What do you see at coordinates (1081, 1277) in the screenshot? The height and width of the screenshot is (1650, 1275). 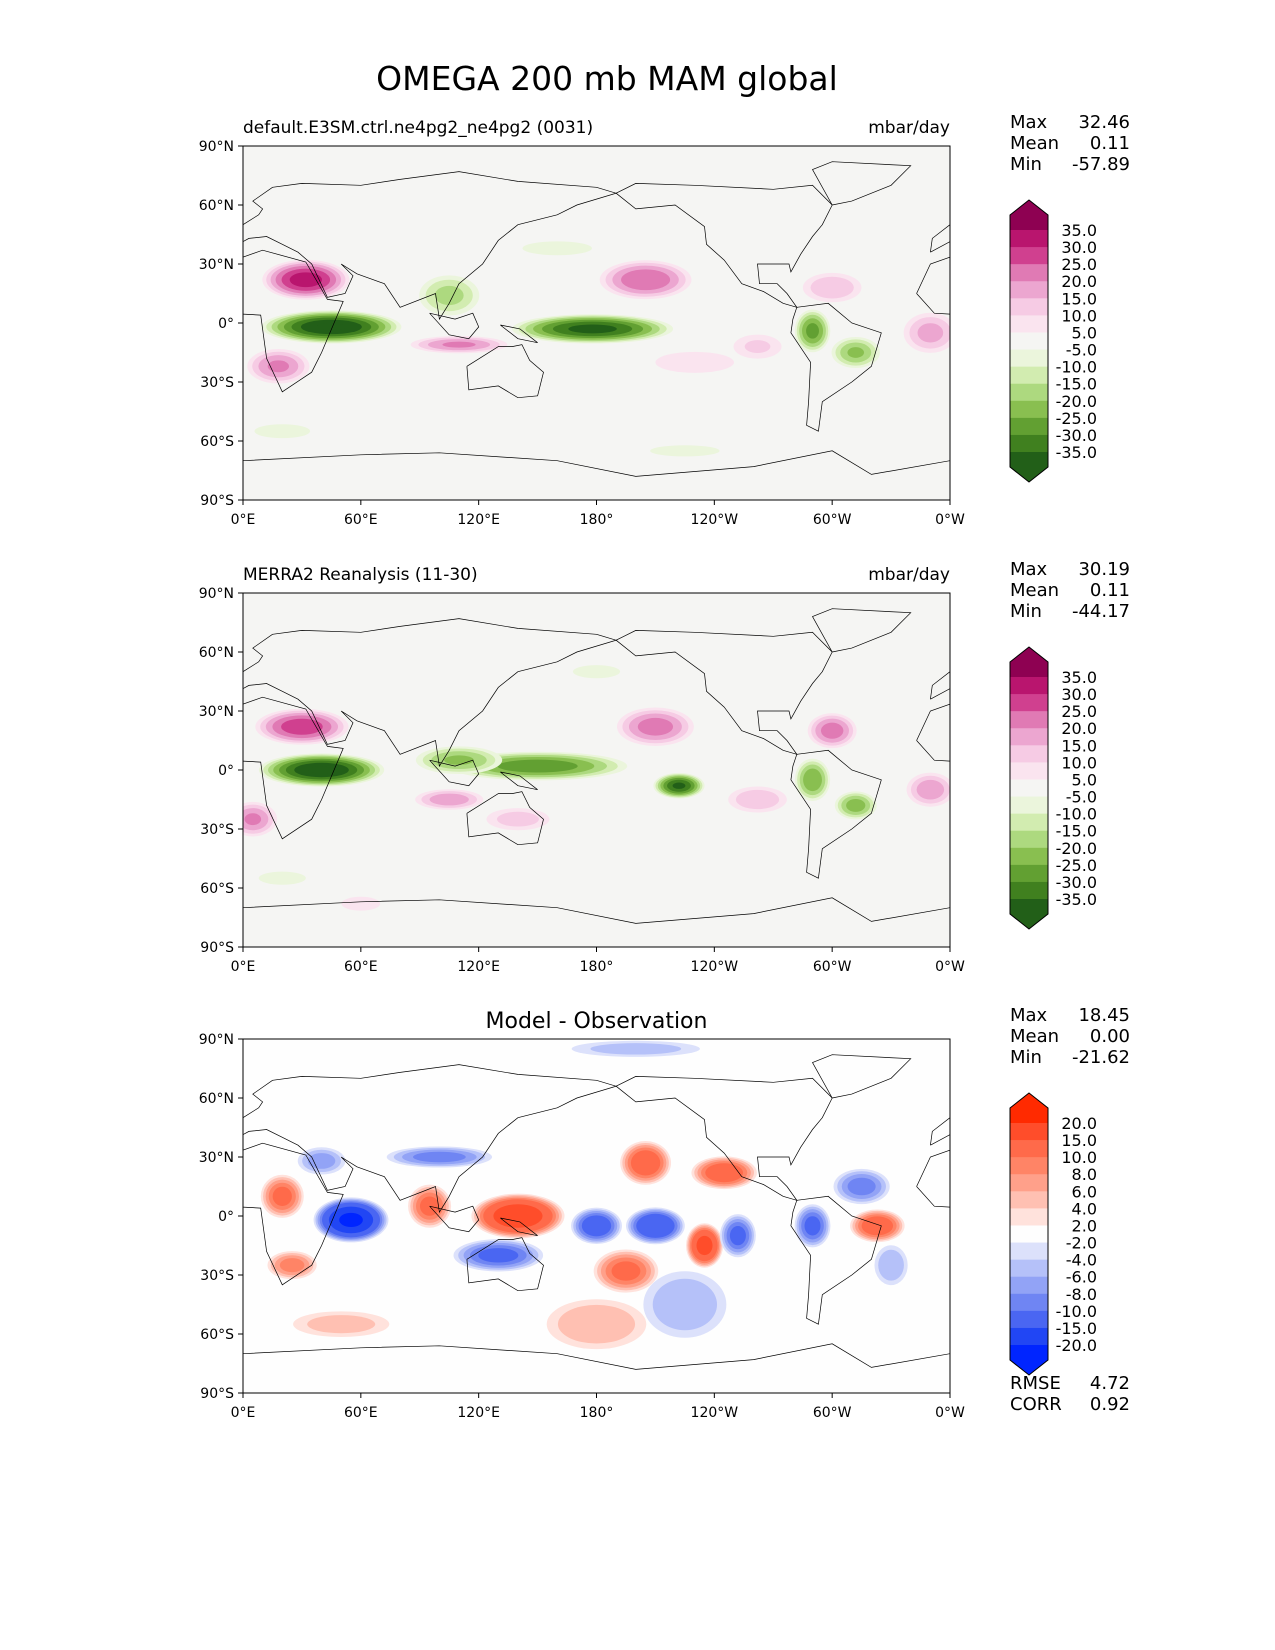 I see `colorbar-tick-label: -6.0` at bounding box center [1081, 1277].